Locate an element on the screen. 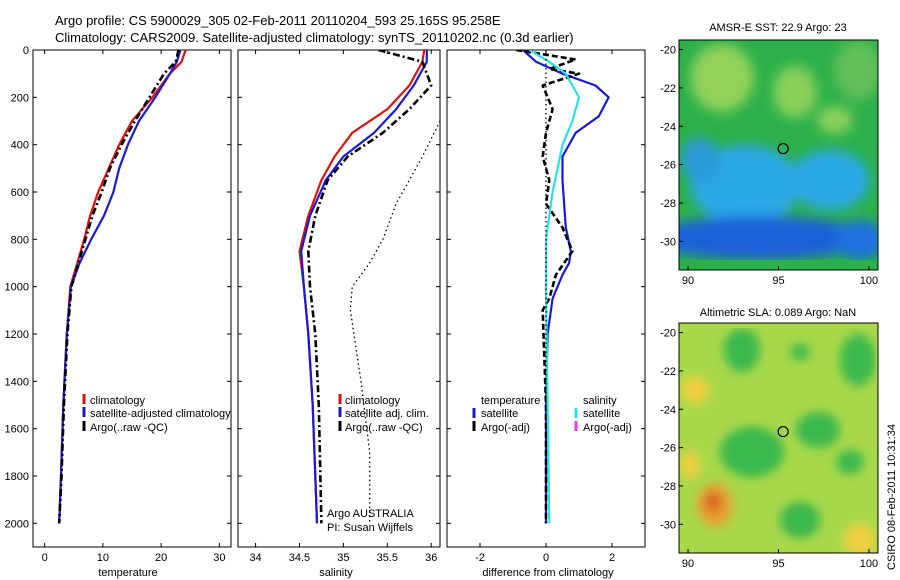 This screenshot has width=900, height=580. ytick-label: 1600 is located at coordinates (17, 430).